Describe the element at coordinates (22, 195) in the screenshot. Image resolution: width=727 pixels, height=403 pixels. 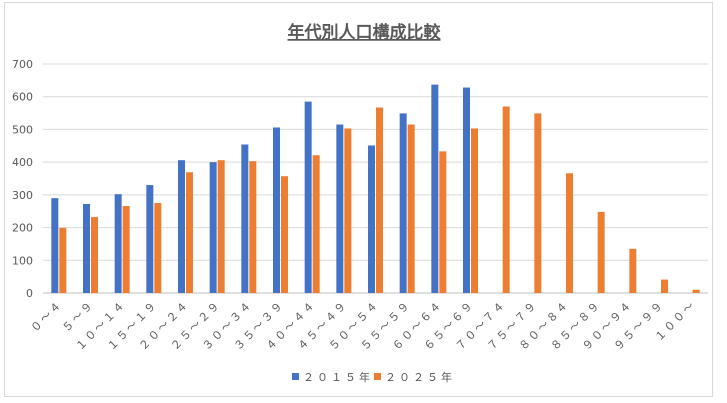
I see `y-tick-label: 300` at that location.